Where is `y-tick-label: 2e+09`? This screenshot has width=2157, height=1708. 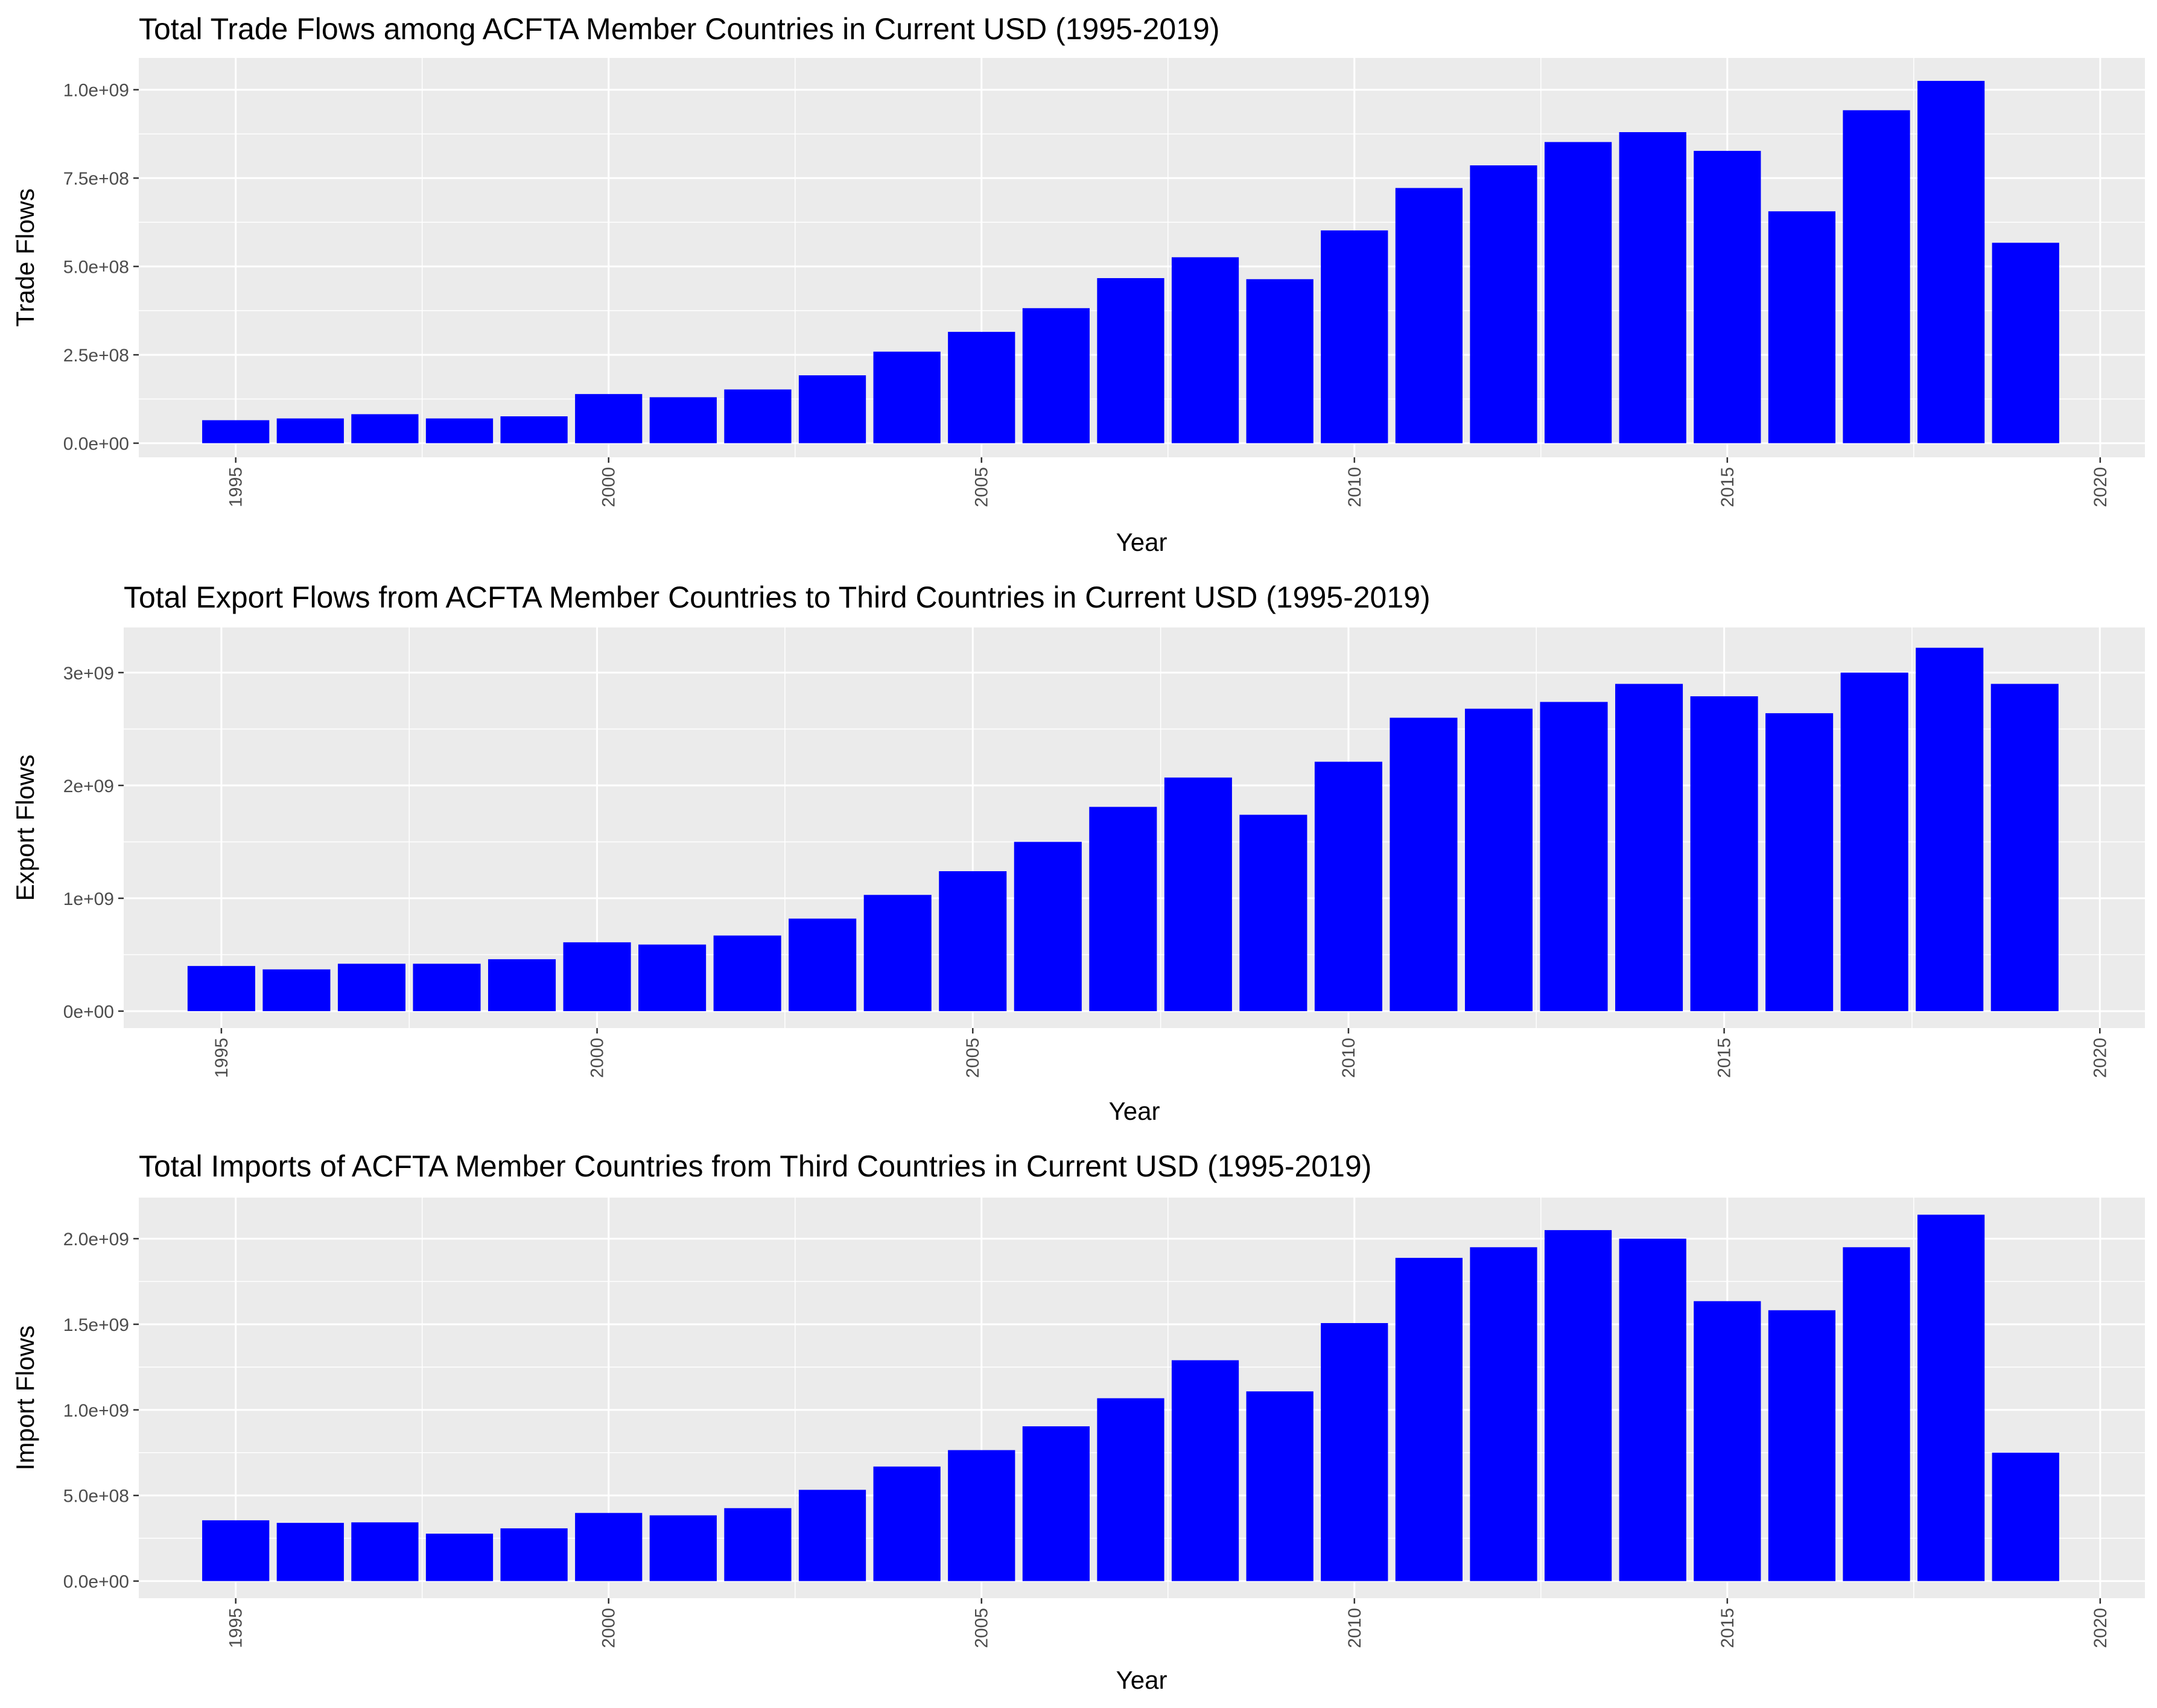
y-tick-label: 2e+09 is located at coordinates (89, 786).